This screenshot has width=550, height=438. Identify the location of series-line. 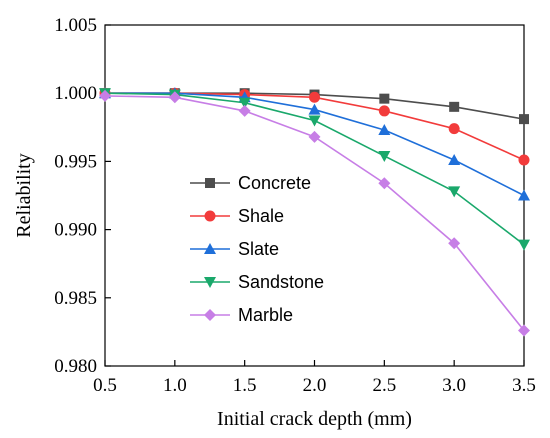
(315, 126).